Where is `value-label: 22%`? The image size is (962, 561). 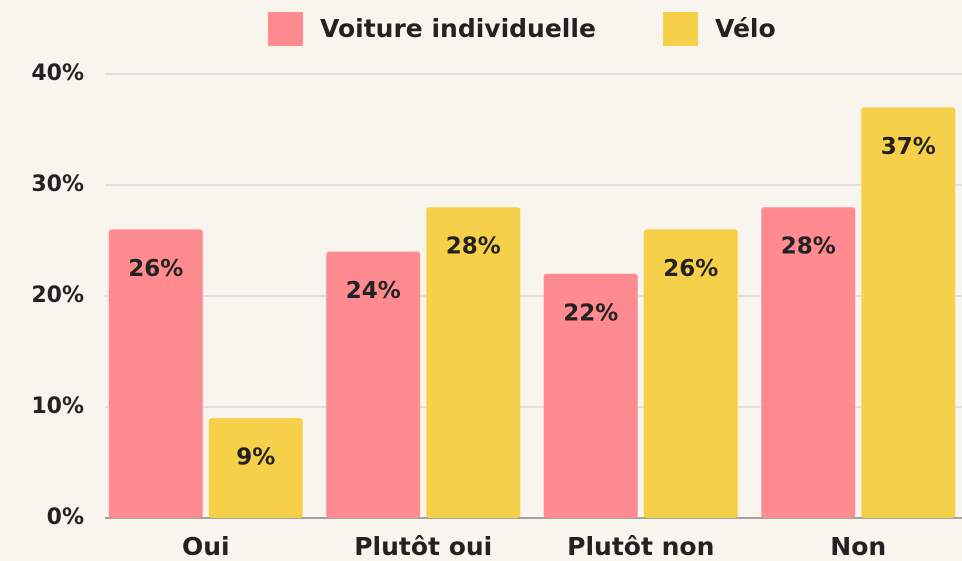 value-label: 22% is located at coordinates (590, 313).